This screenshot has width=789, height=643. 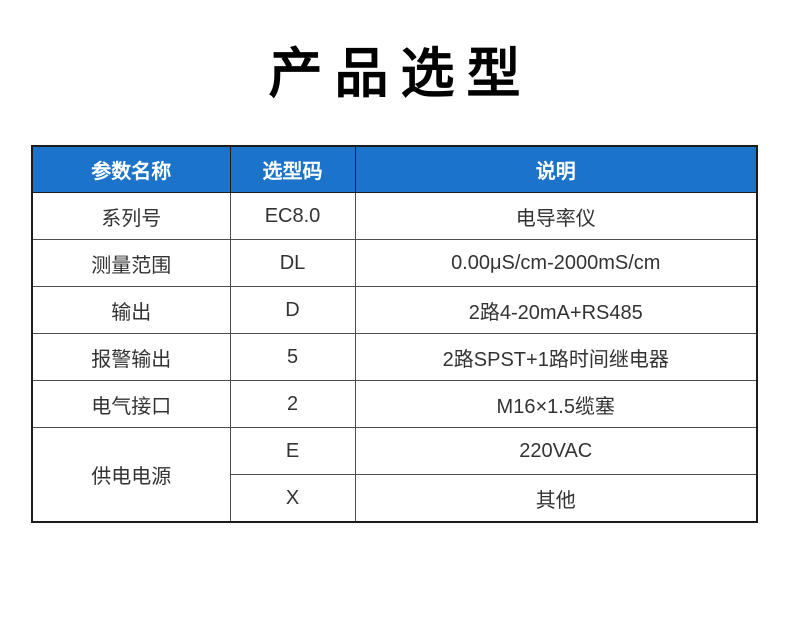 What do you see at coordinates (556, 216) in the screenshot?
I see `description-cell: 电导率仪` at bounding box center [556, 216].